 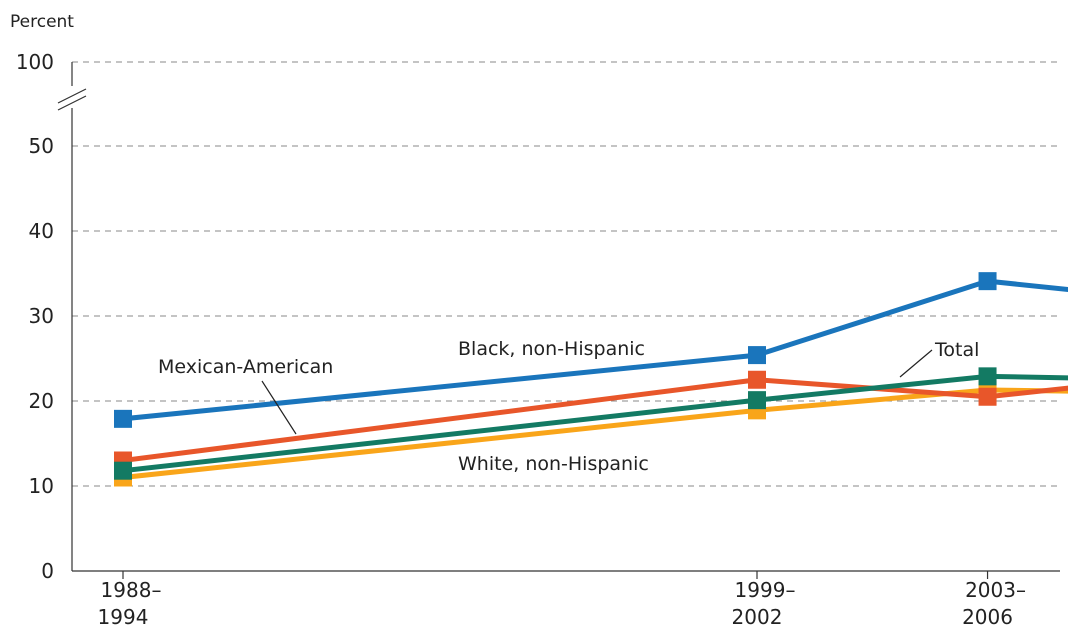 What do you see at coordinates (131, 590) in the screenshot?
I see `x-tick-label-line1: 1988–` at bounding box center [131, 590].